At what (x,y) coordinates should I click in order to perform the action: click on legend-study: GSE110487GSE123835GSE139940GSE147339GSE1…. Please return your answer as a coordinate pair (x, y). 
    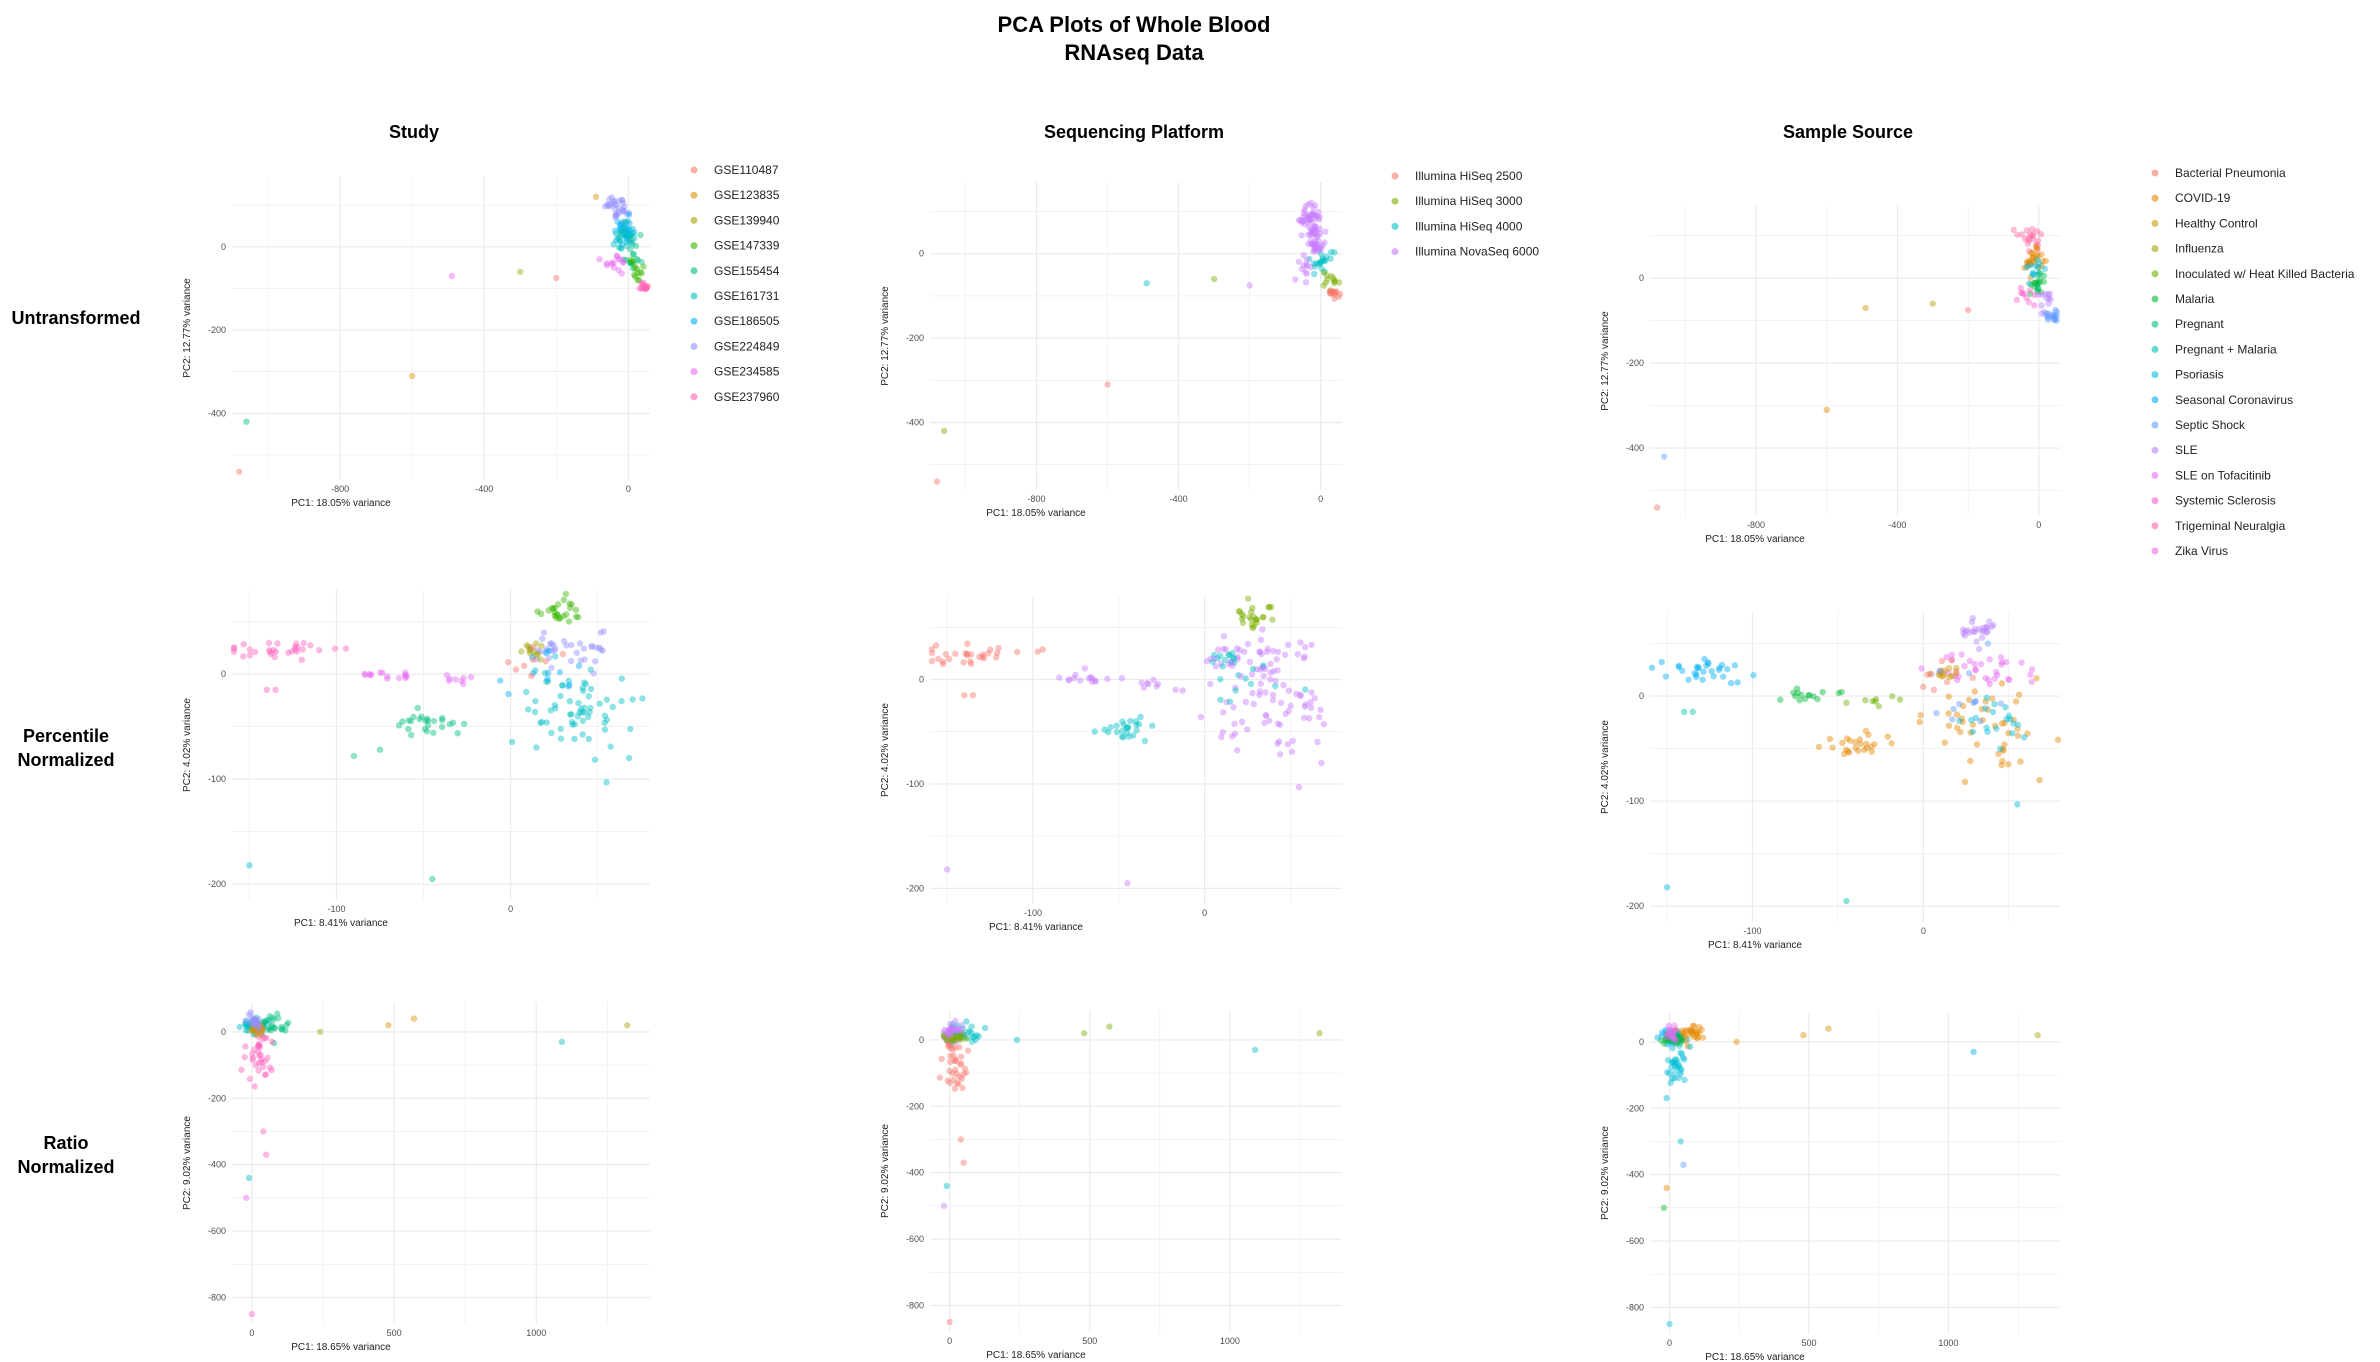
    Looking at the image, I should click on (735, 283).